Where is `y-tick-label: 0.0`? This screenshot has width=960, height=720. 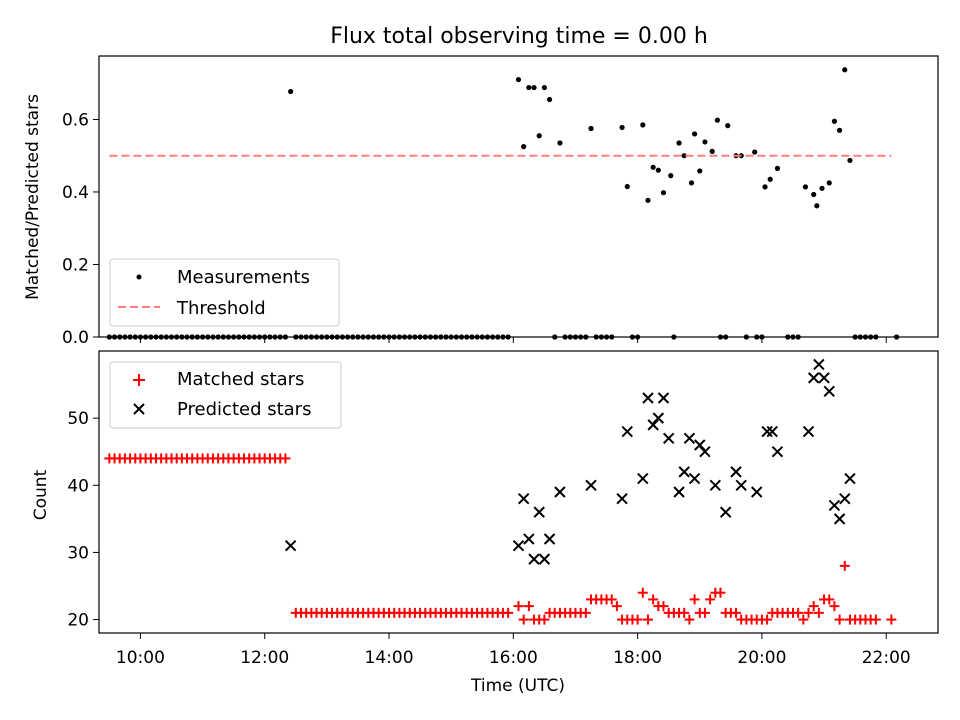 y-tick-label: 0.0 is located at coordinates (75, 338).